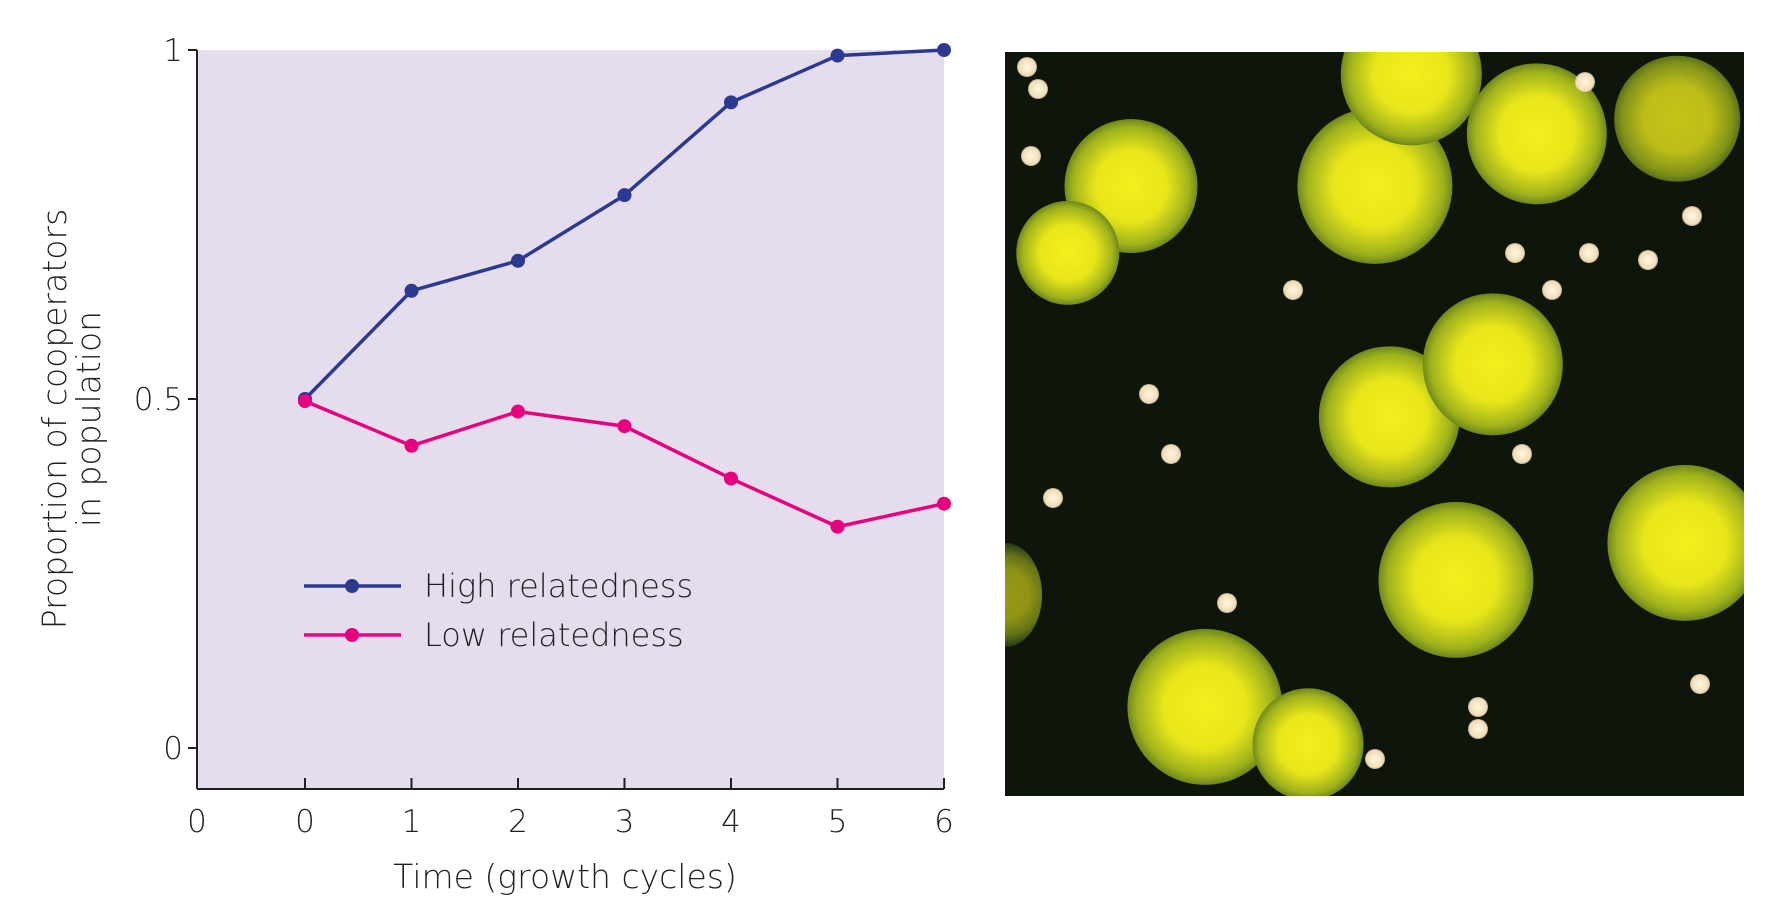 Image resolution: width=1781 pixels, height=909 pixels. Describe the element at coordinates (412, 822) in the screenshot. I see `x-tick-label: 1` at that location.